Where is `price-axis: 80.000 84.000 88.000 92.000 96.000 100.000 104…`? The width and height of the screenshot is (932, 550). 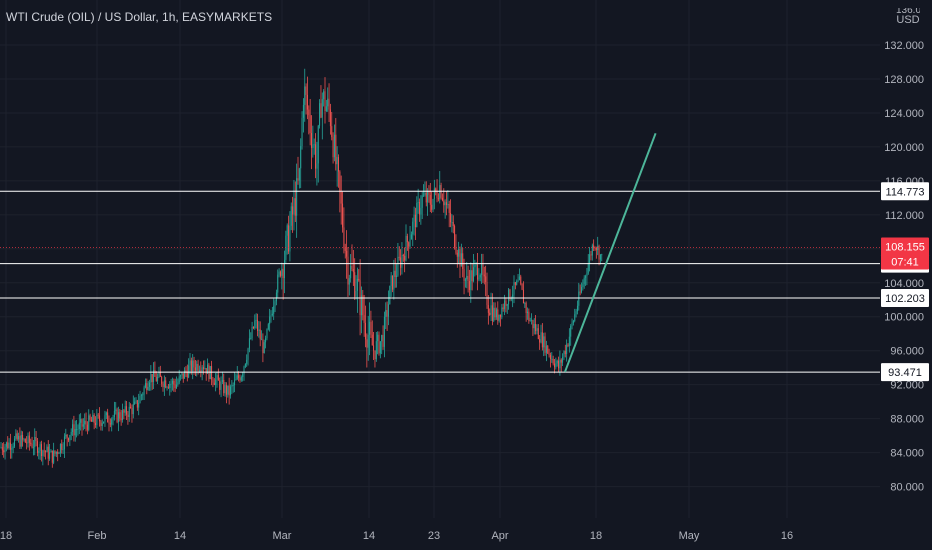 price-axis: 80.000 84.000 88.000 92.000 96.000 100.000 104… is located at coordinates (906, 275).